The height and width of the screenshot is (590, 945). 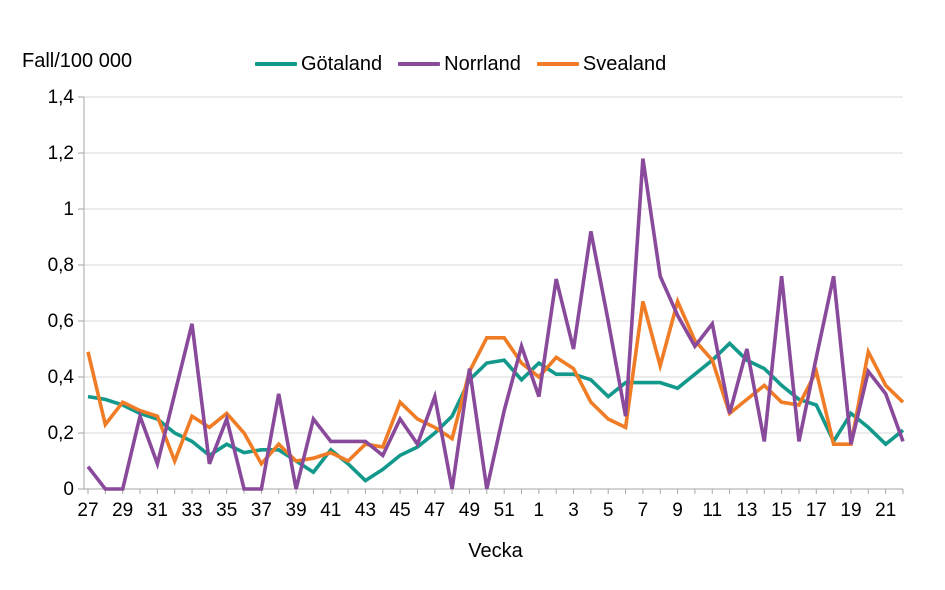 What do you see at coordinates (850, 510) in the screenshot?
I see `x-tick-label: 19` at bounding box center [850, 510].